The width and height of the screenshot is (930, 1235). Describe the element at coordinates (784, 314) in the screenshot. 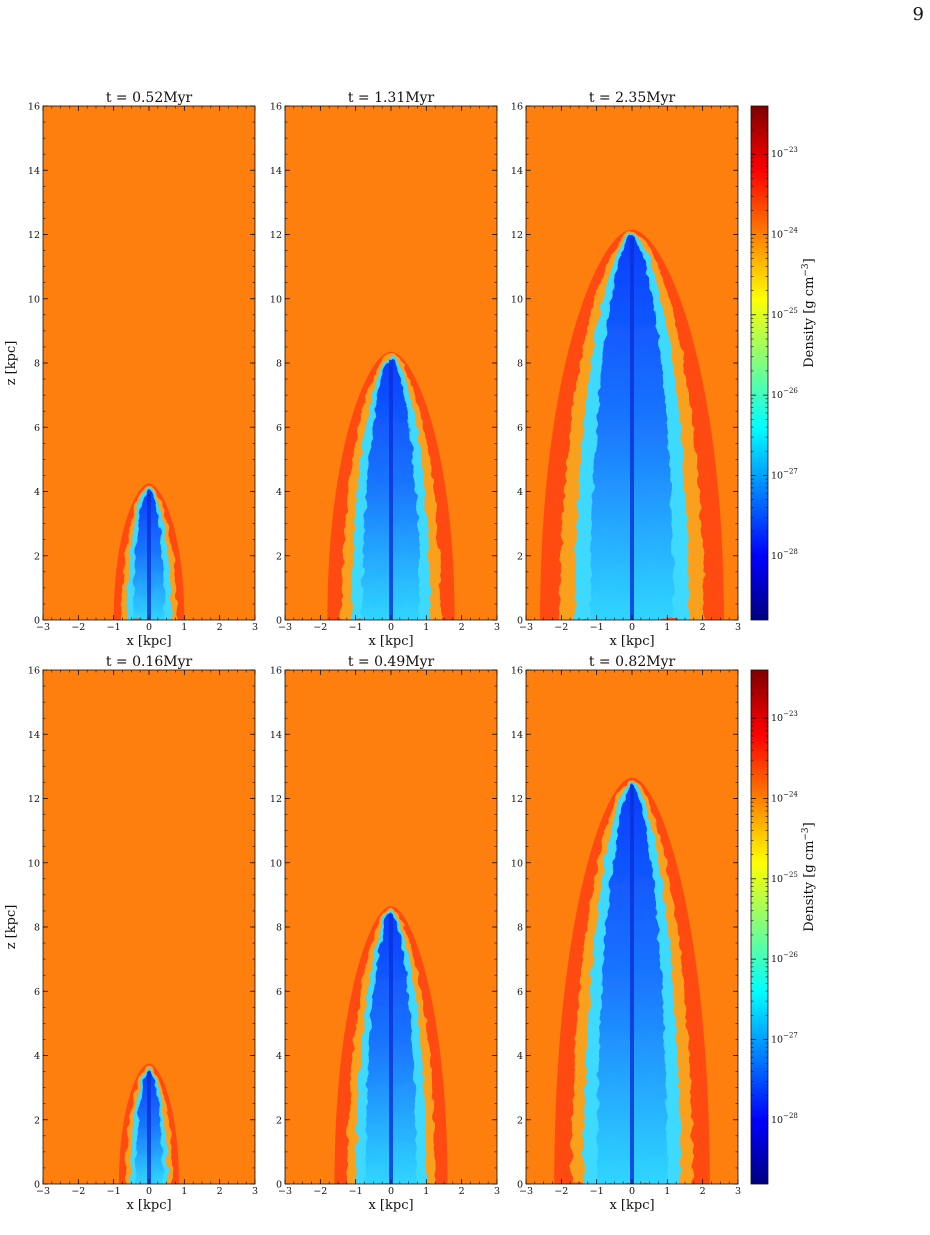

I see `colorbar-tick-label: 10−25` at that location.